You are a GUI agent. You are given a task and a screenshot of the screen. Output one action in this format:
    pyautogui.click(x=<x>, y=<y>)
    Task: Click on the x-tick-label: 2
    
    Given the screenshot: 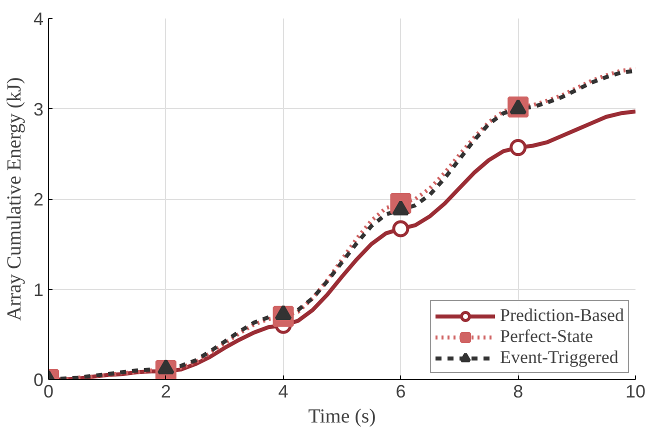 What is the action you would take?
    pyautogui.click(x=165, y=392)
    